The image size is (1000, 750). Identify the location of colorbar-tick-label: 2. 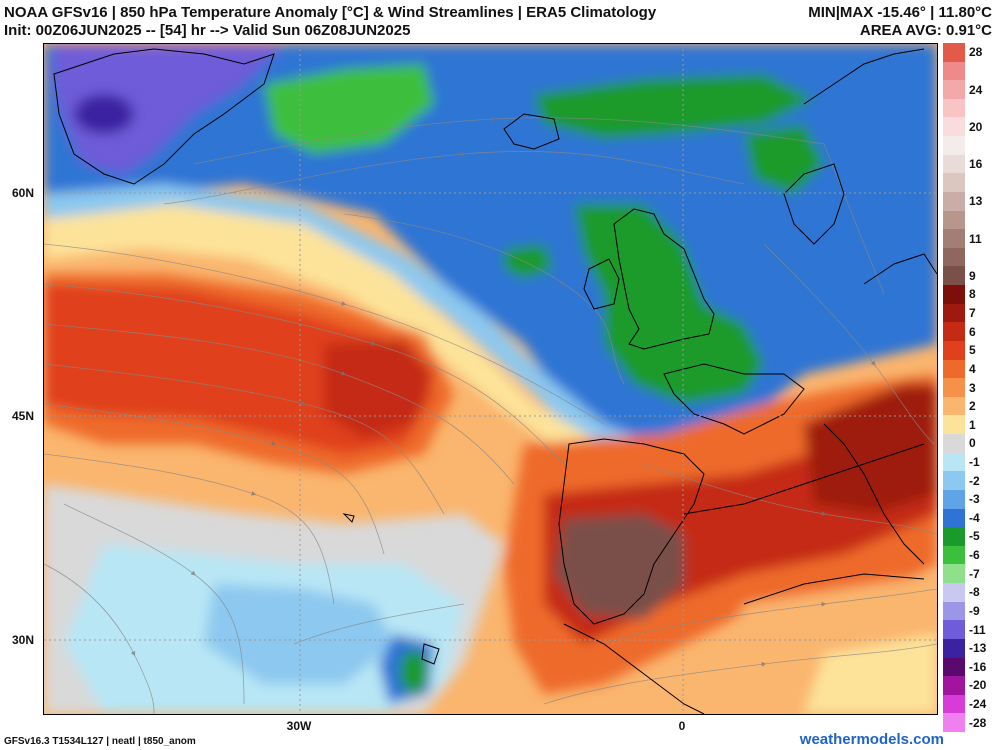
(972, 406).